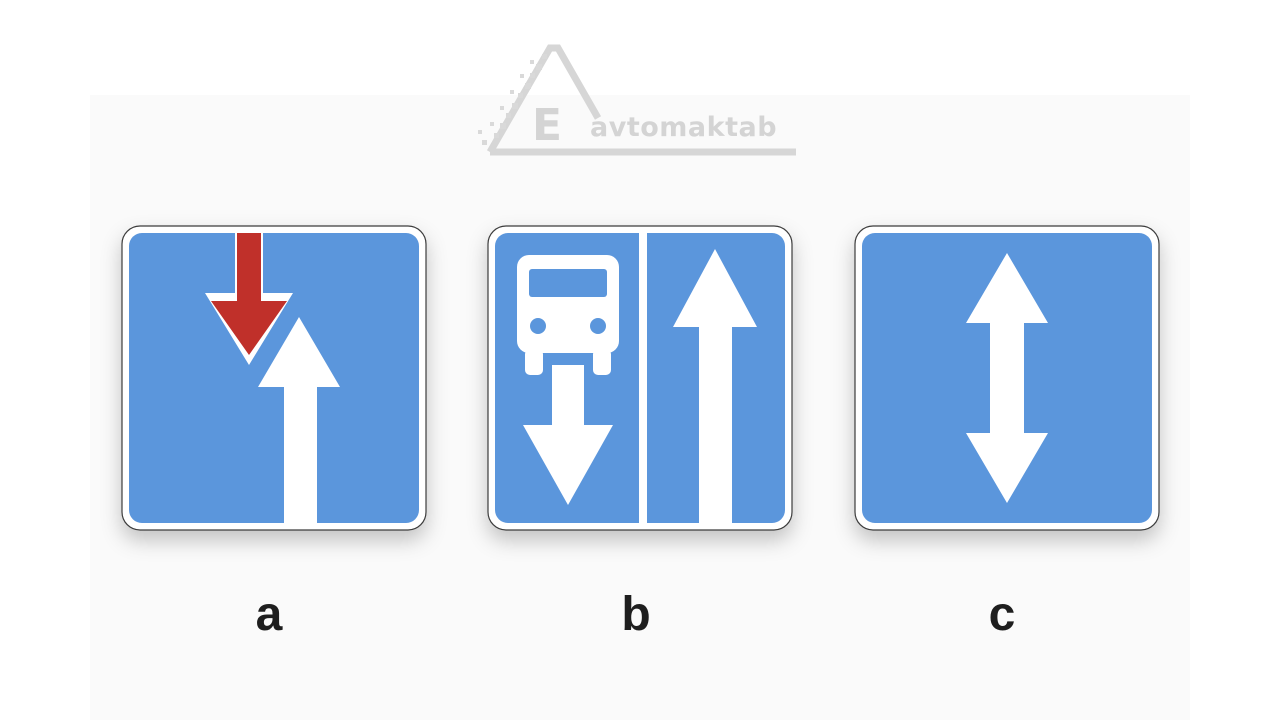 Image resolution: width=1280 pixels, height=720 pixels. I want to click on logo-text: avtomaktab, so click(684, 127).